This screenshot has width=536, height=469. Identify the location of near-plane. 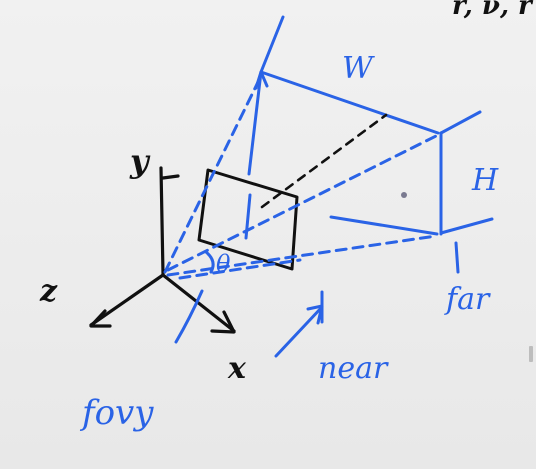
(248, 219).